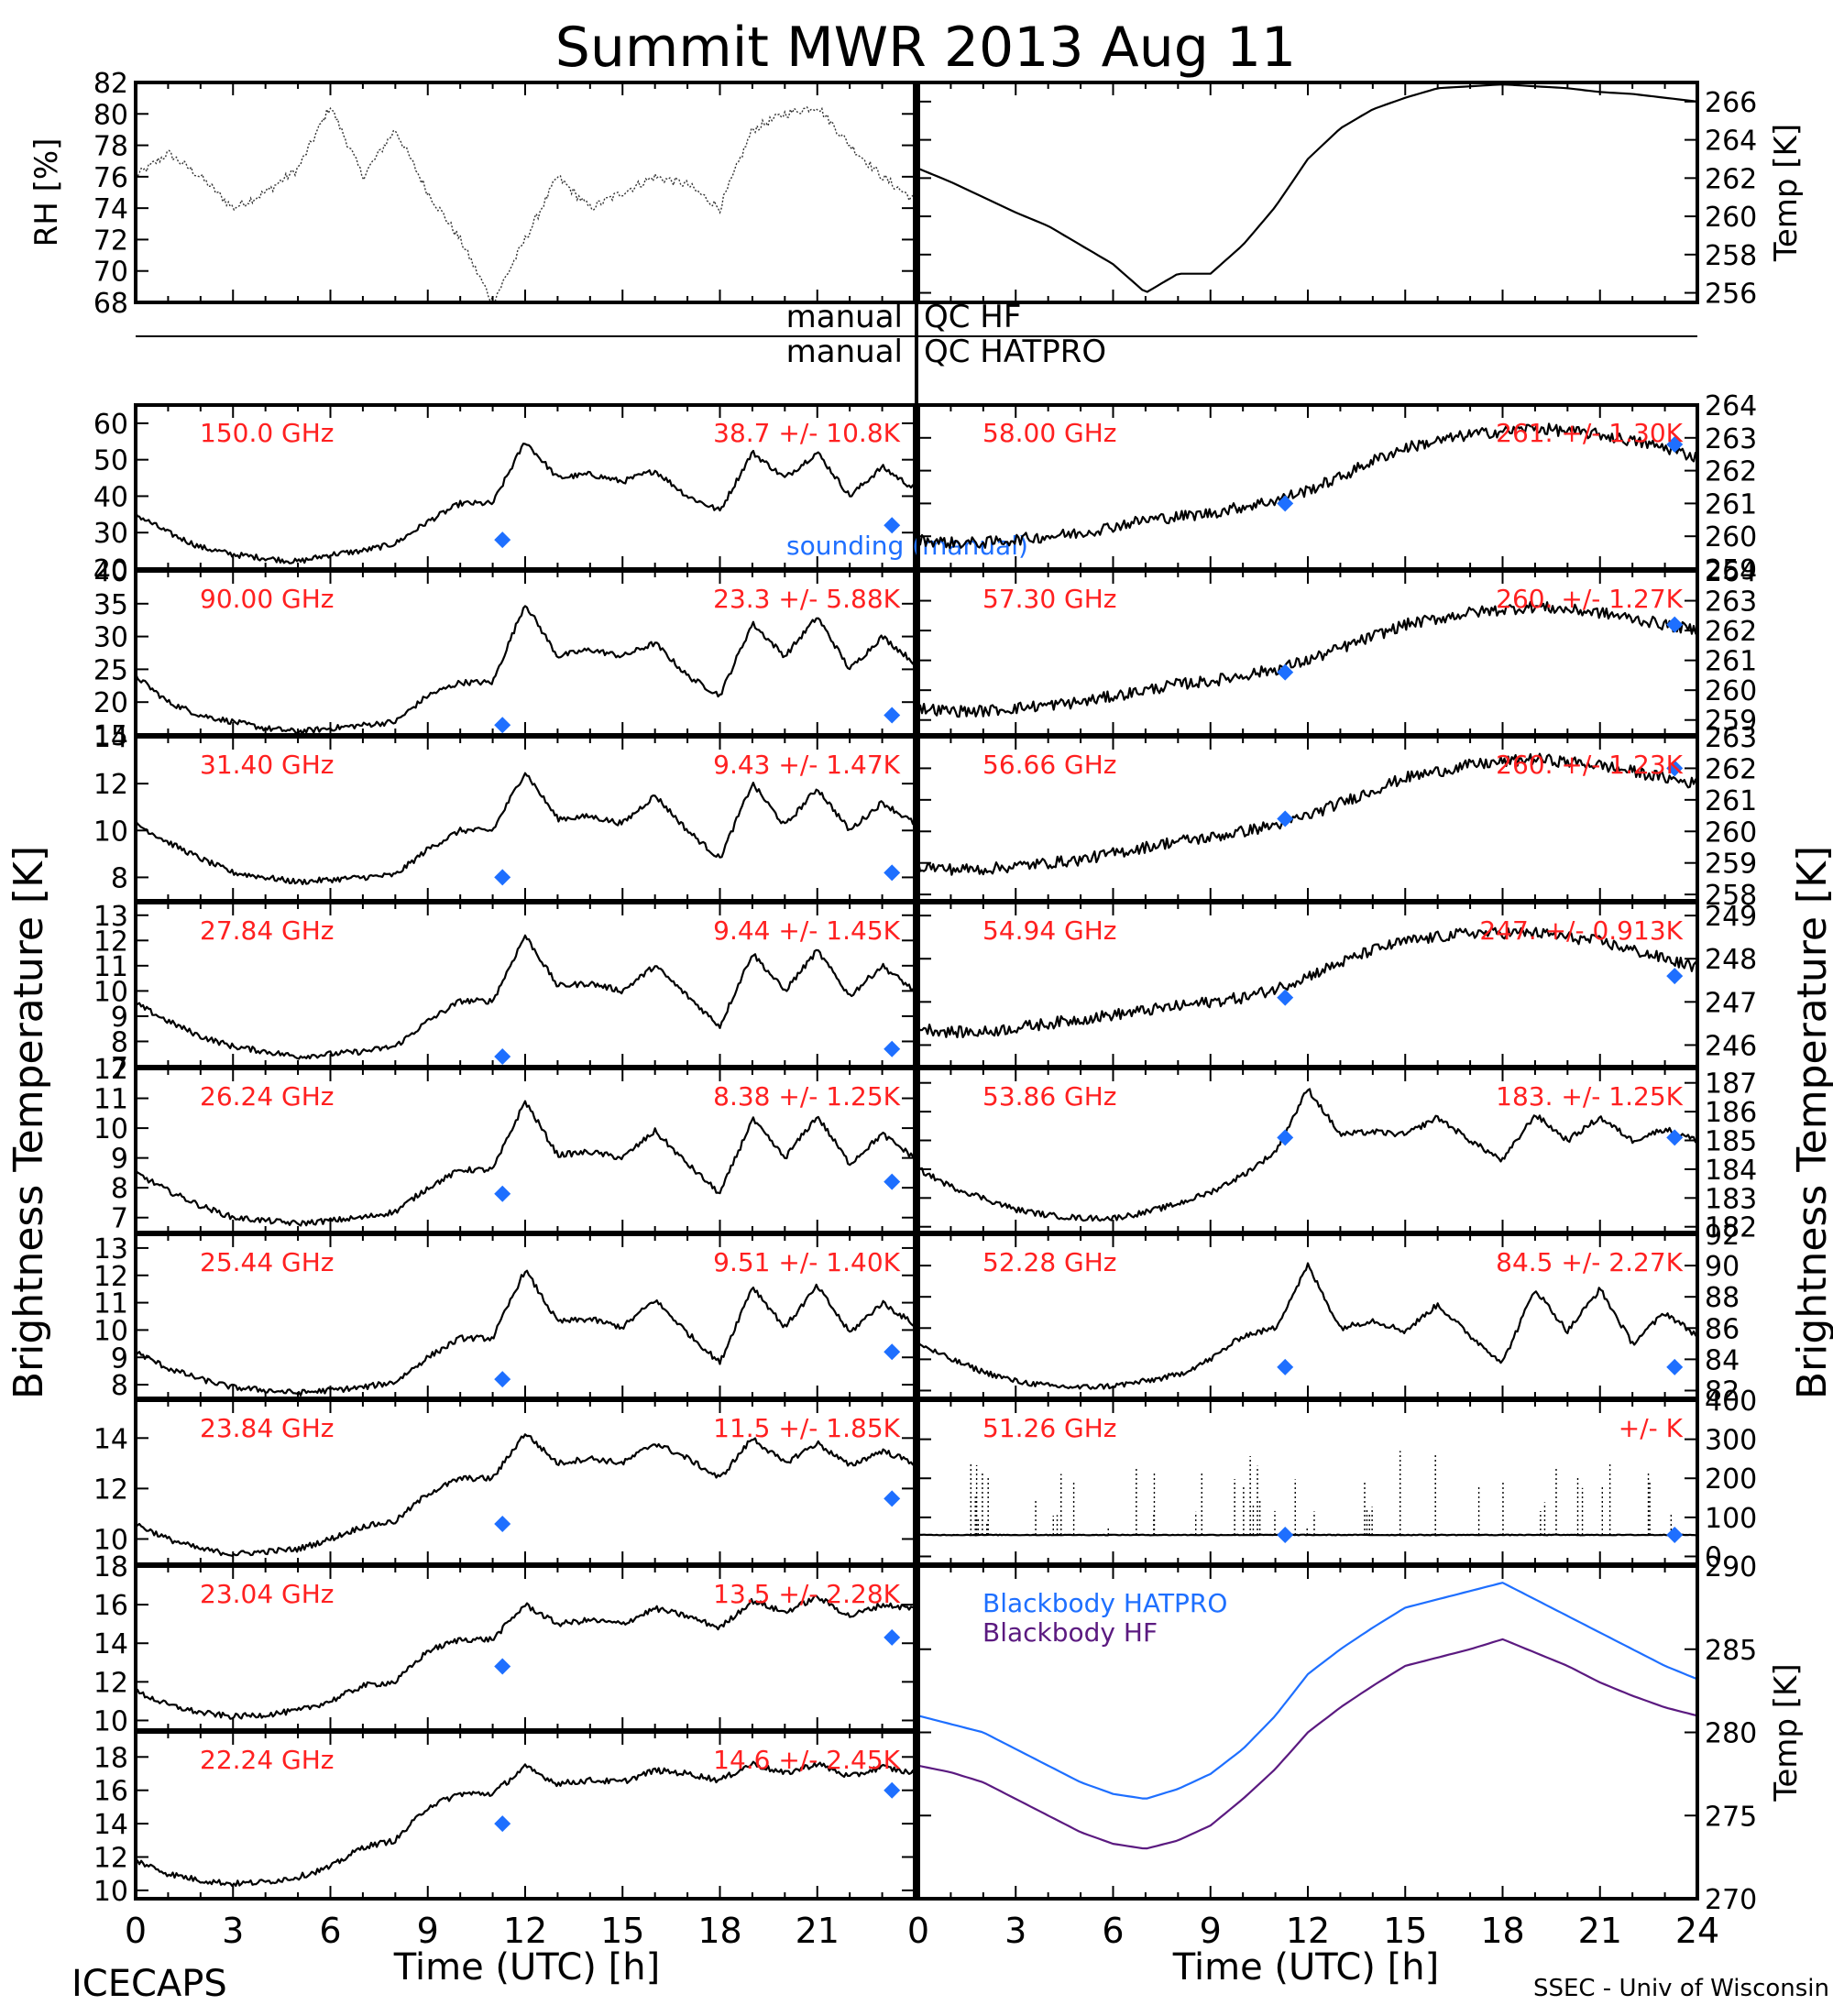 This screenshot has height=2016, width=1833. Describe the element at coordinates (267, 1428) in the screenshot. I see `ch2384-channel-label: 23.84 GHz` at that location.